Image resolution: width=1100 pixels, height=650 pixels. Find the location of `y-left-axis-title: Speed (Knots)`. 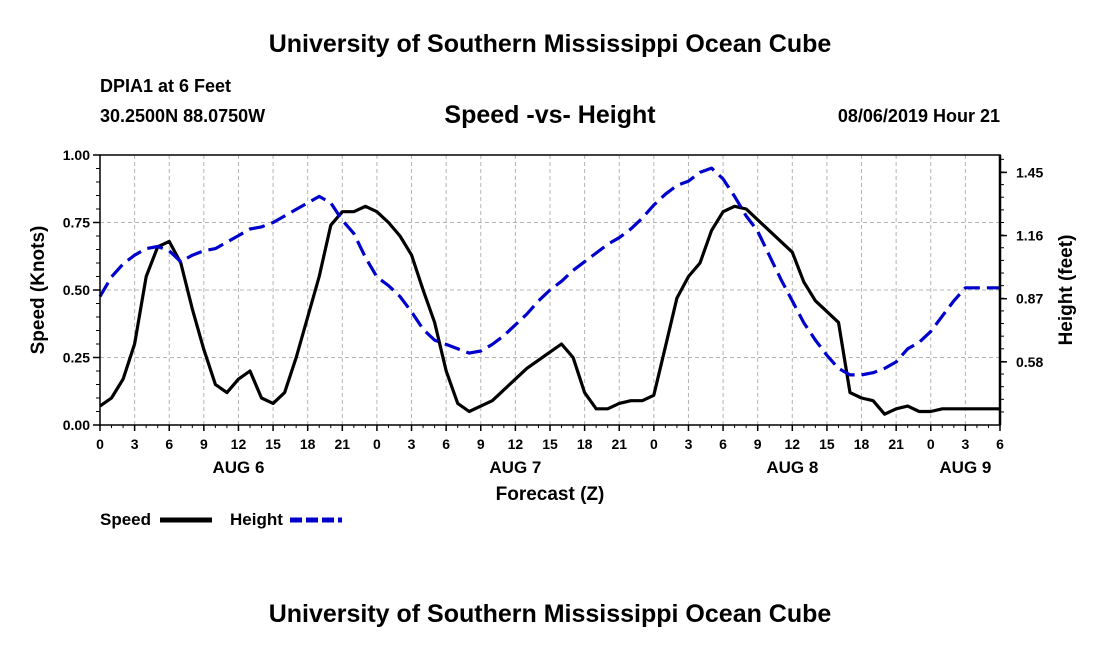

y-left-axis-title: Speed (Knots) is located at coordinates (38, 290).